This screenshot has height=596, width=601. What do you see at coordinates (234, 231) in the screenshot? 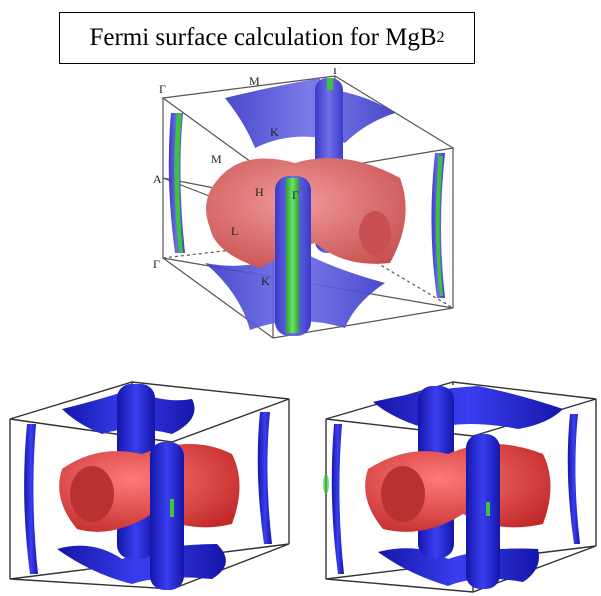
I see `label-l: L` at bounding box center [234, 231].